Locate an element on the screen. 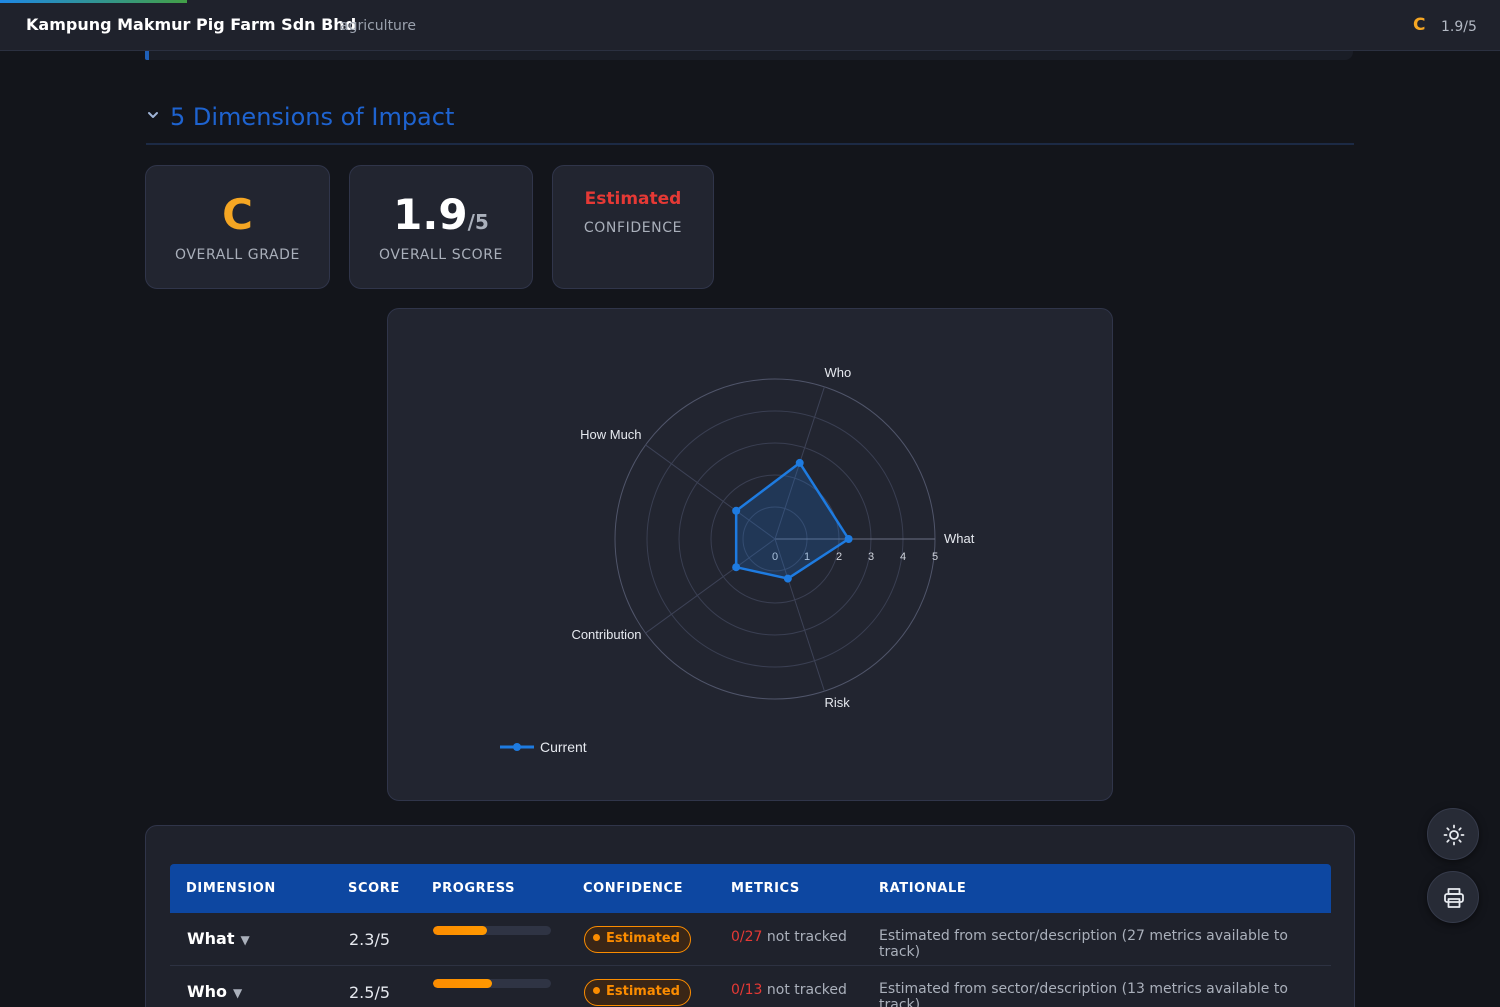  radar-tick-label: 2 is located at coordinates (839, 557).